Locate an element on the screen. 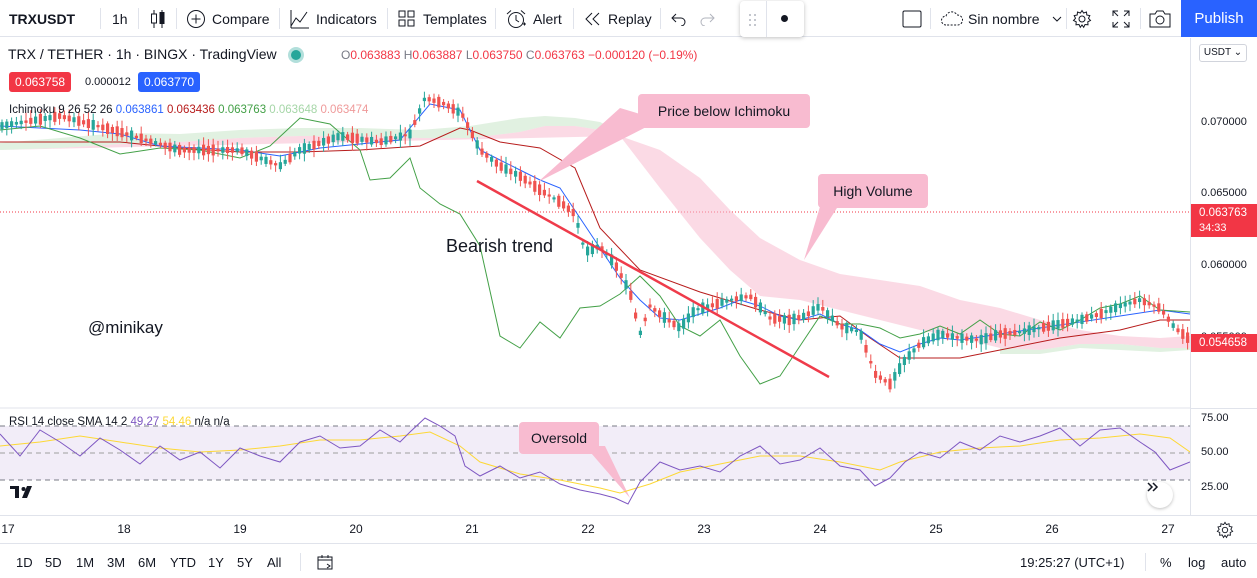 The height and width of the screenshot is (578, 1257). undo-button is located at coordinates (679, 18).